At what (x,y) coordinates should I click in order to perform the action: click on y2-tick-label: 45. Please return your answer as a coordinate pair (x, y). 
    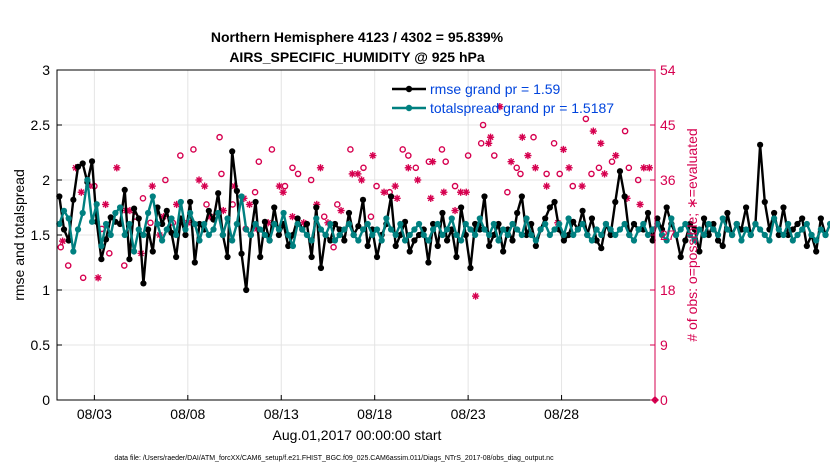
    Looking at the image, I should click on (668, 125).